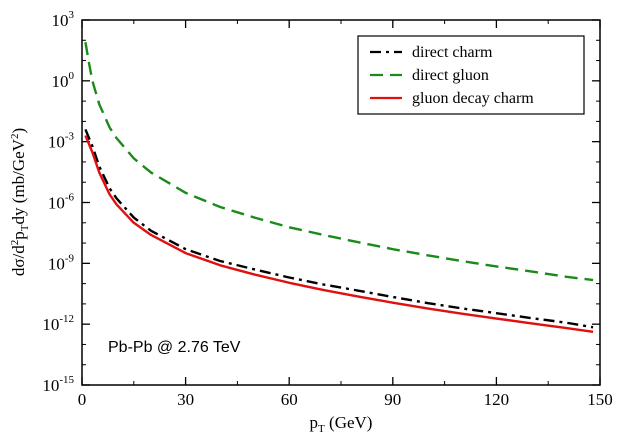  What do you see at coordinates (15, 243) in the screenshot?
I see `y-axis-label-b: 2` at bounding box center [15, 243].